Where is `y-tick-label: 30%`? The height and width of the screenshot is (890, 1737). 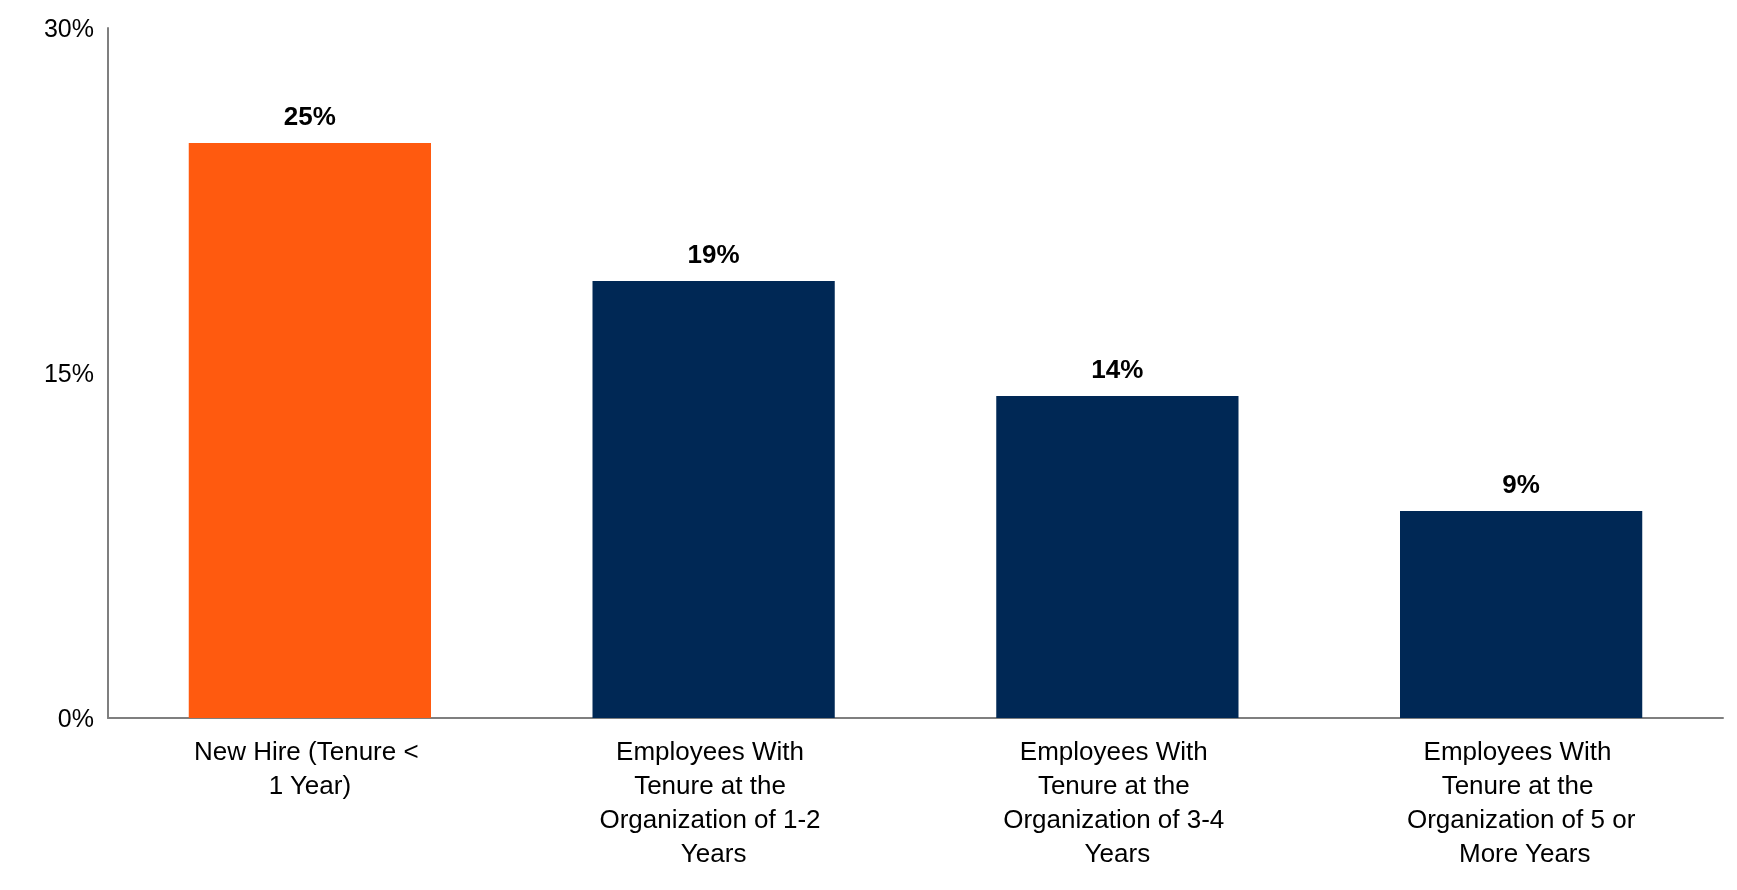
y-tick-label: 30% is located at coordinates (68, 28).